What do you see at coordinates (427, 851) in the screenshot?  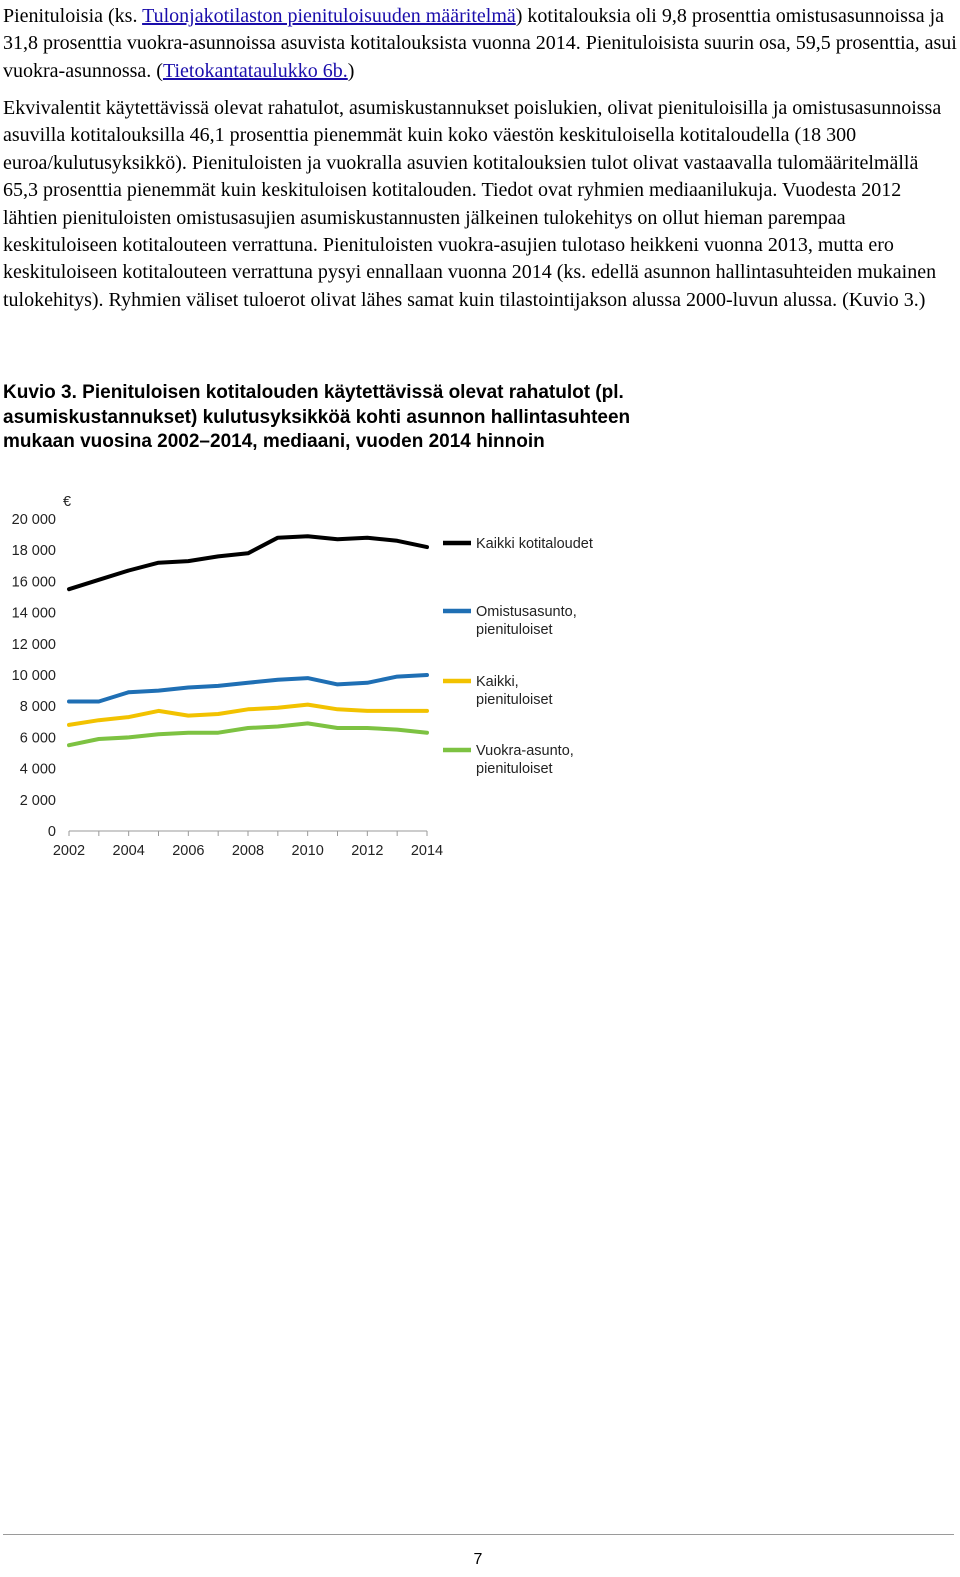 I see `x-tick-label: 2014` at bounding box center [427, 851].